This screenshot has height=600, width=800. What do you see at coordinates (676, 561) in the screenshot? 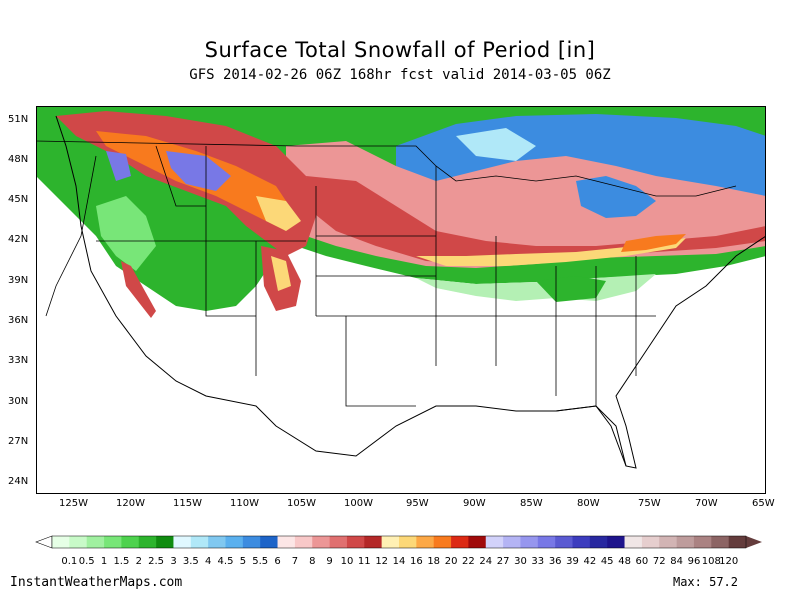
I see `colorbar-tick-label: 84` at bounding box center [676, 561].